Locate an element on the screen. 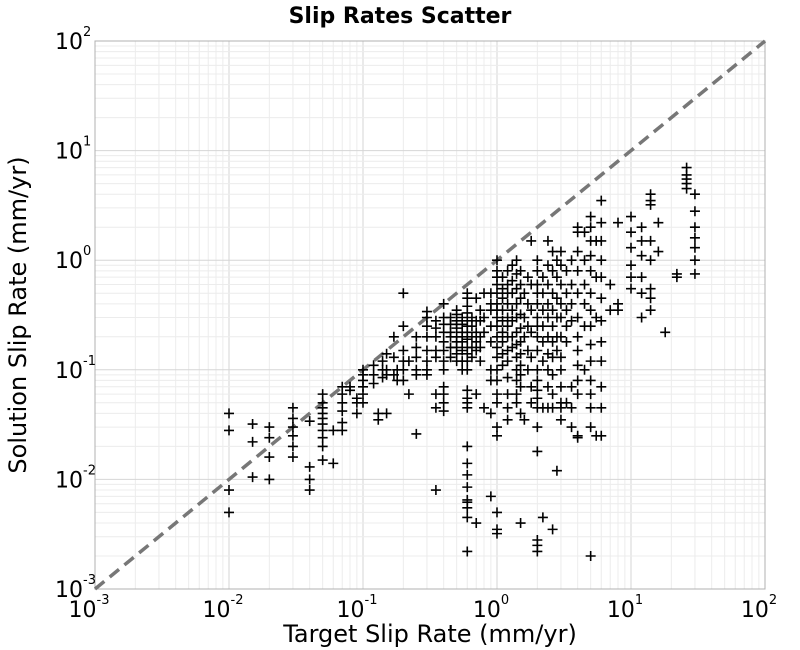 This screenshot has width=800, height=650. y-tick-label: 10⁻² is located at coordinates (75, 478).